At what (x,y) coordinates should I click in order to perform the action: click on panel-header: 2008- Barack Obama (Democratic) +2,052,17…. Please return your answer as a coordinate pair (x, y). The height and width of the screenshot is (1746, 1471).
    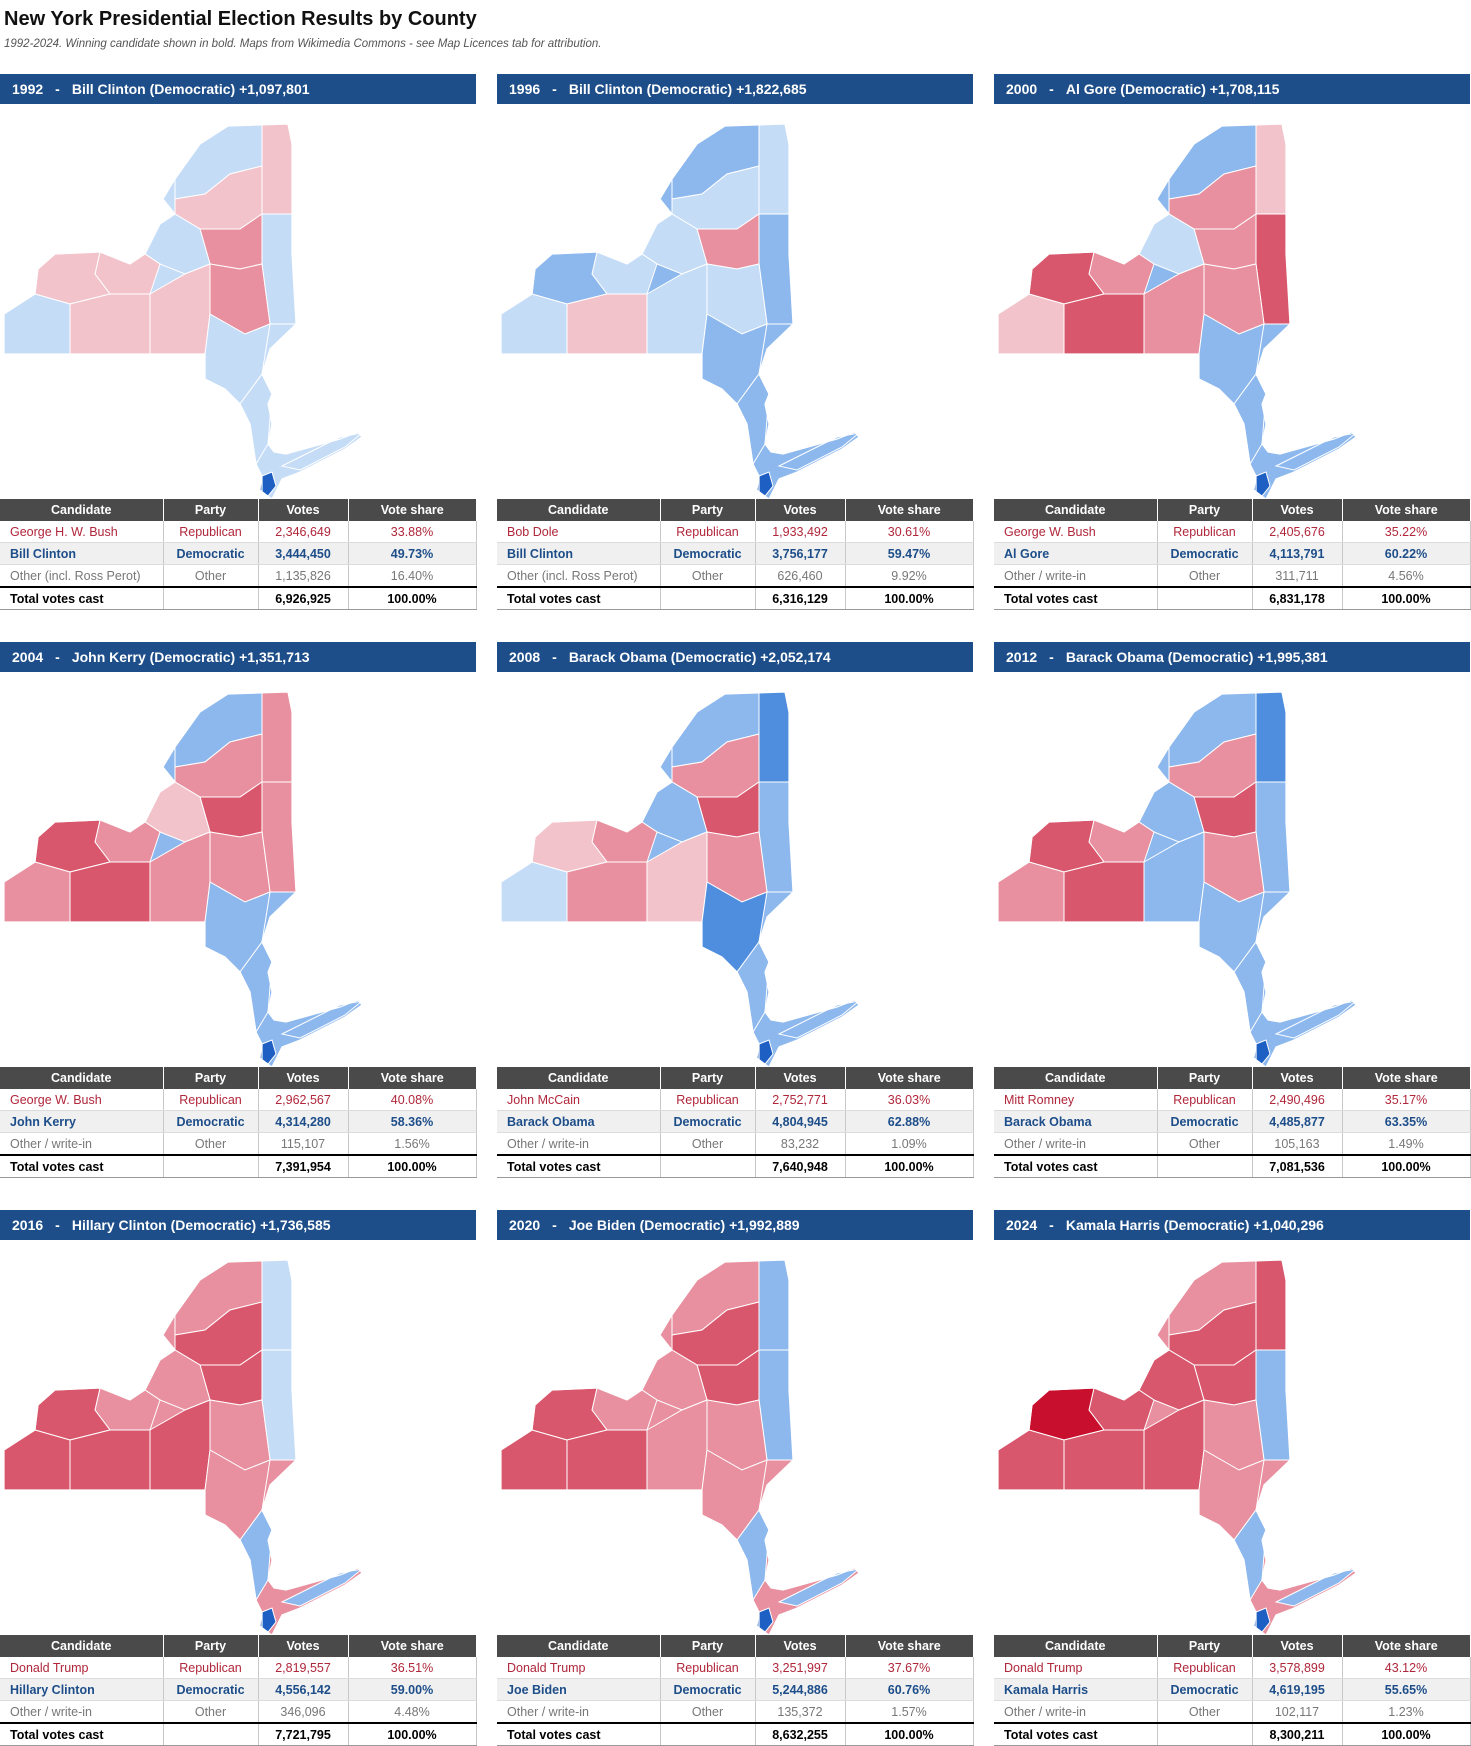
    Looking at the image, I should click on (735, 657).